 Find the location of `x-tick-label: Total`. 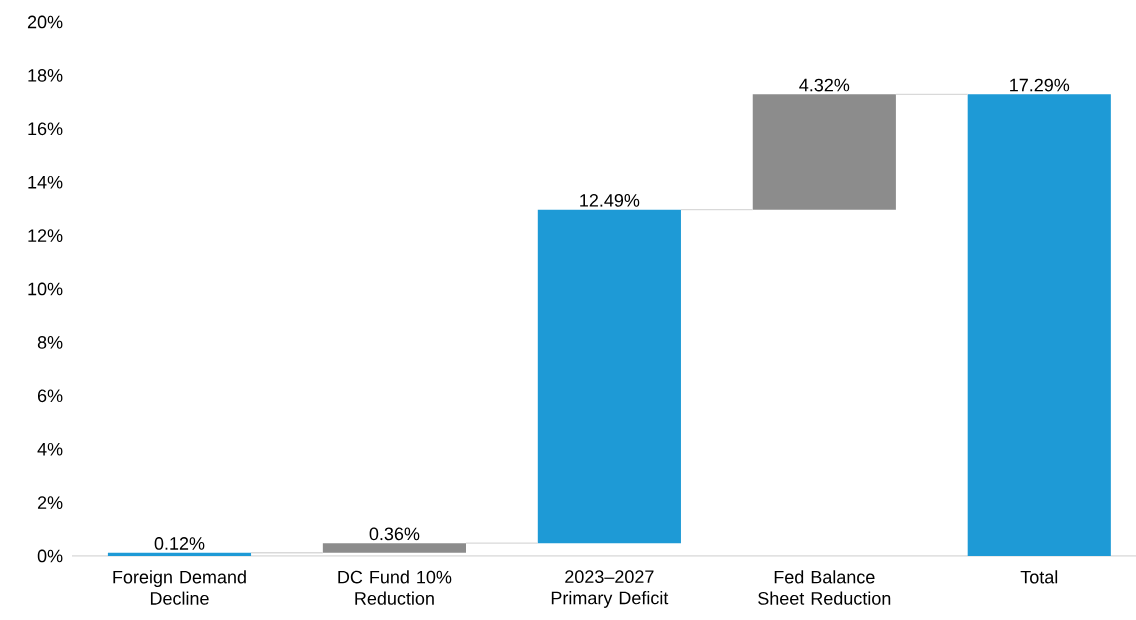

x-tick-label: Total is located at coordinates (1039, 577).